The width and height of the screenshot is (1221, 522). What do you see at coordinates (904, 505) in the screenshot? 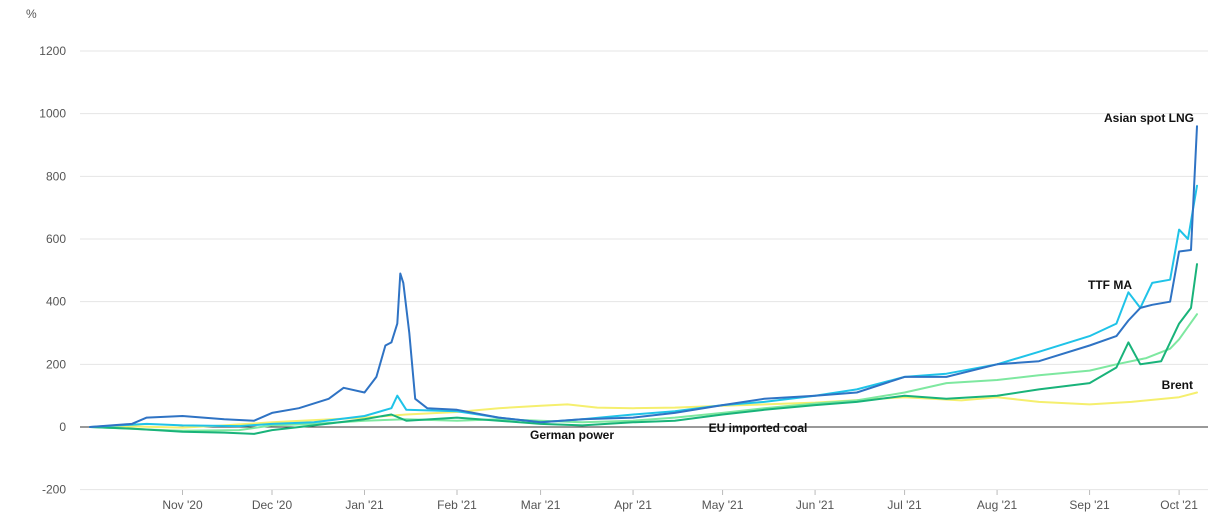
I see `x-tick-label: Jul '21` at bounding box center [904, 505].